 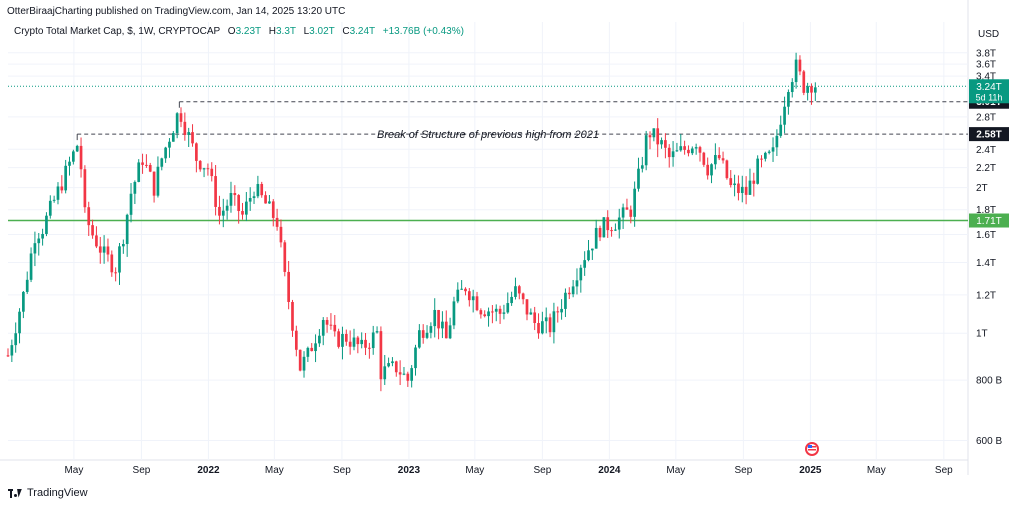 What do you see at coordinates (986, 210) in the screenshot?
I see `y-tick-label: 1.8T` at bounding box center [986, 210].